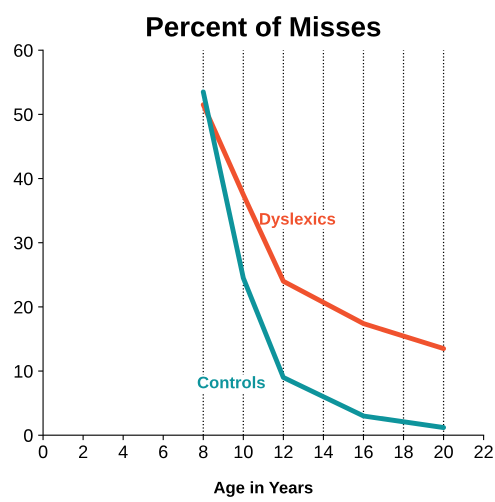 The image size is (495, 502). I want to click on y-tick-label: 10, so click(23, 371).